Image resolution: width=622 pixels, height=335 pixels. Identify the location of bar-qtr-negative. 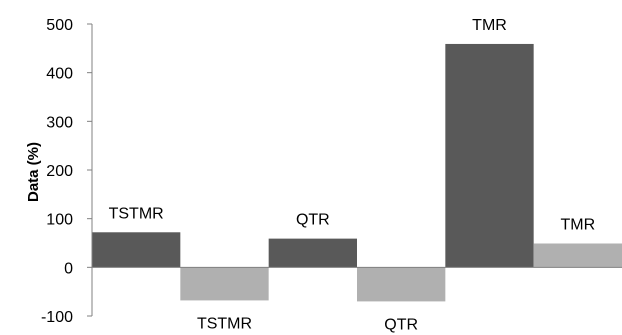
(401, 284).